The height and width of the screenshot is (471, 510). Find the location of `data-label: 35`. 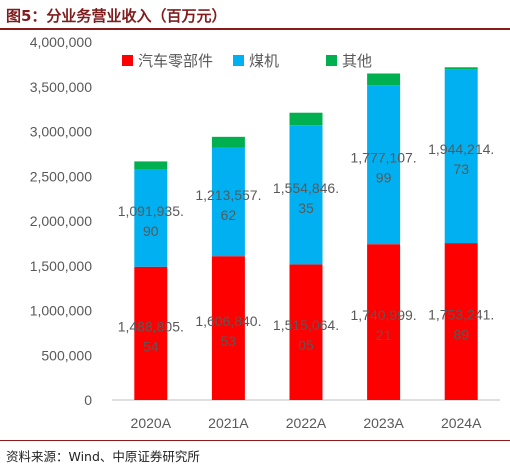

data-label: 35 is located at coordinates (306, 208).